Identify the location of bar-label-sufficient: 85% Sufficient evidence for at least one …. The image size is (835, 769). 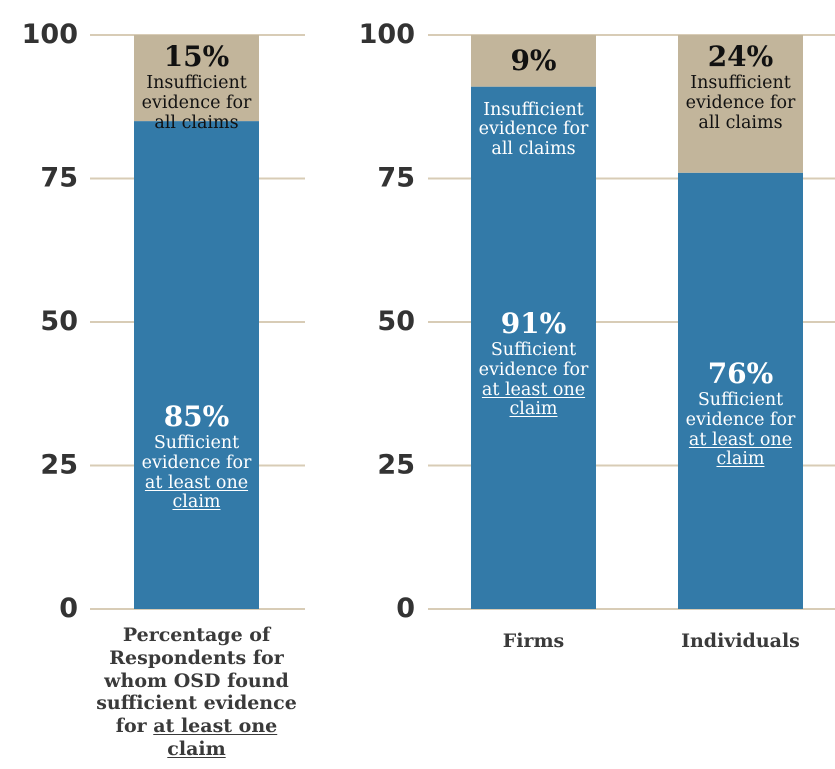
(196, 456).